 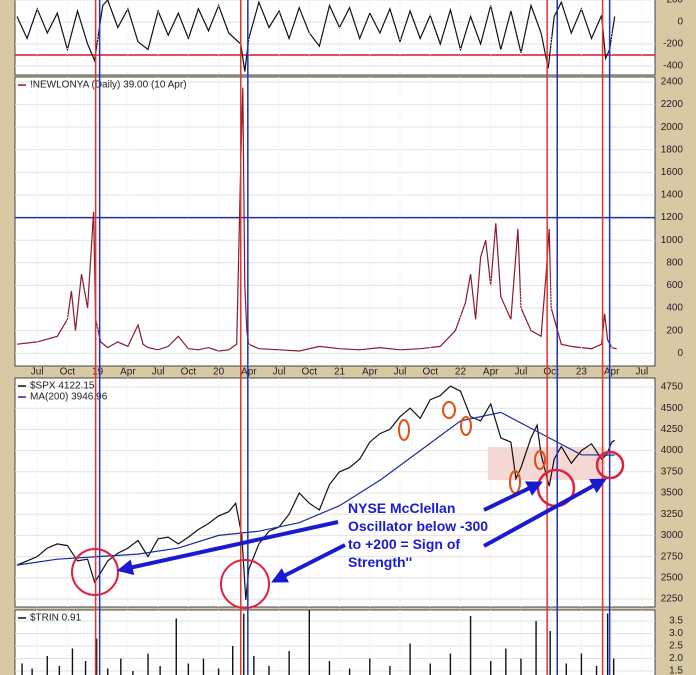 What do you see at coordinates (676, 633) in the screenshot?
I see `y-tick-label: 3.0` at bounding box center [676, 633].